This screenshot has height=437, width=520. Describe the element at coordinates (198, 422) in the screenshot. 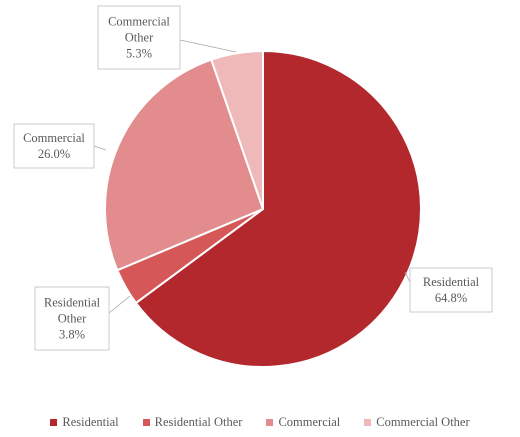

I see `legend-label: Residential Other` at that location.